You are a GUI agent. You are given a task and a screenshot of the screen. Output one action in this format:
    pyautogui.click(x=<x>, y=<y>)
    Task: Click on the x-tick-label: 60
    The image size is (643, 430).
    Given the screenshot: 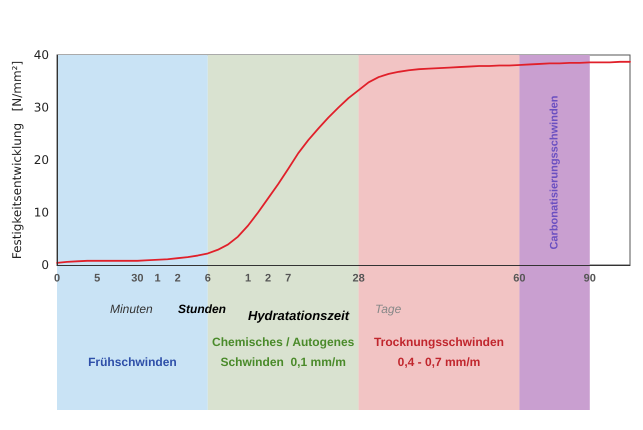 What is the action you would take?
    pyautogui.click(x=519, y=278)
    